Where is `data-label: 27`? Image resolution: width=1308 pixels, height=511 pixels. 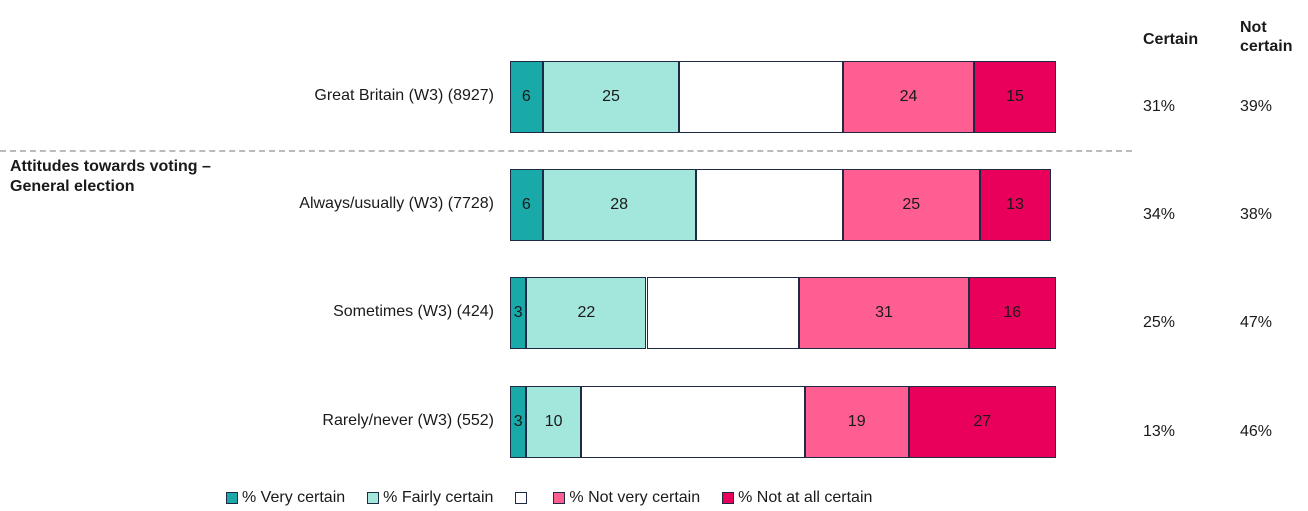 data-label: 27 is located at coordinates (982, 421).